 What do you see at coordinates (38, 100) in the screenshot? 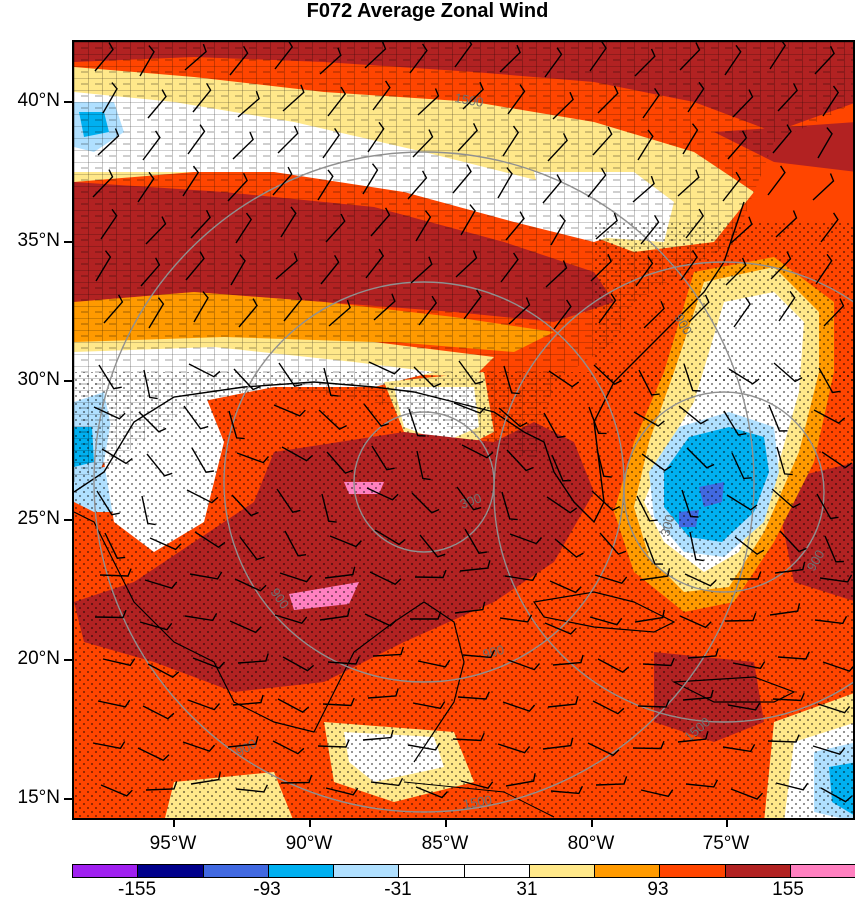
I see `lat-label-40n: 40°N` at bounding box center [38, 100].